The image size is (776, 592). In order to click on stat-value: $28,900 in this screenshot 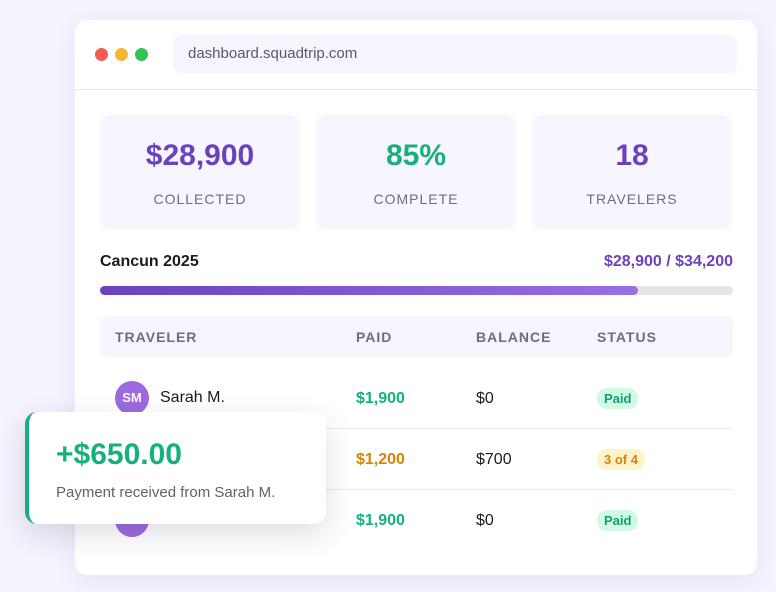, I will do `click(200, 155)`.